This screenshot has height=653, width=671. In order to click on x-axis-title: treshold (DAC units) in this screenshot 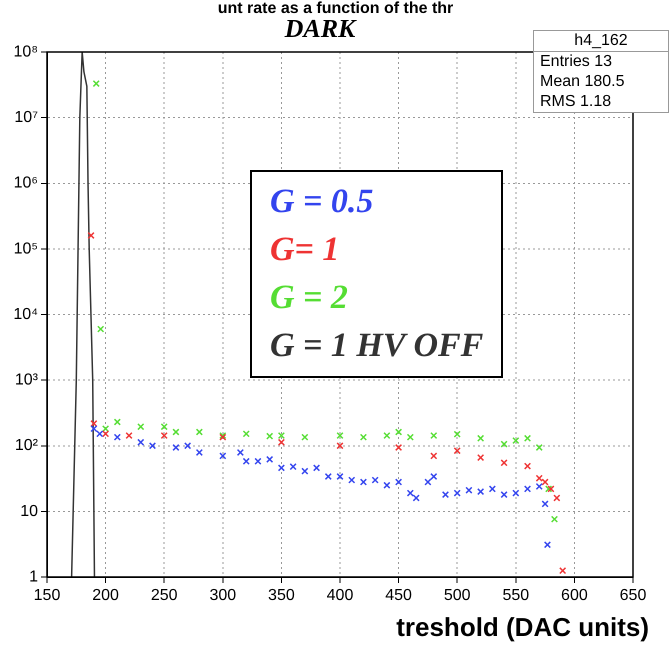, I will do `click(522, 627)`.